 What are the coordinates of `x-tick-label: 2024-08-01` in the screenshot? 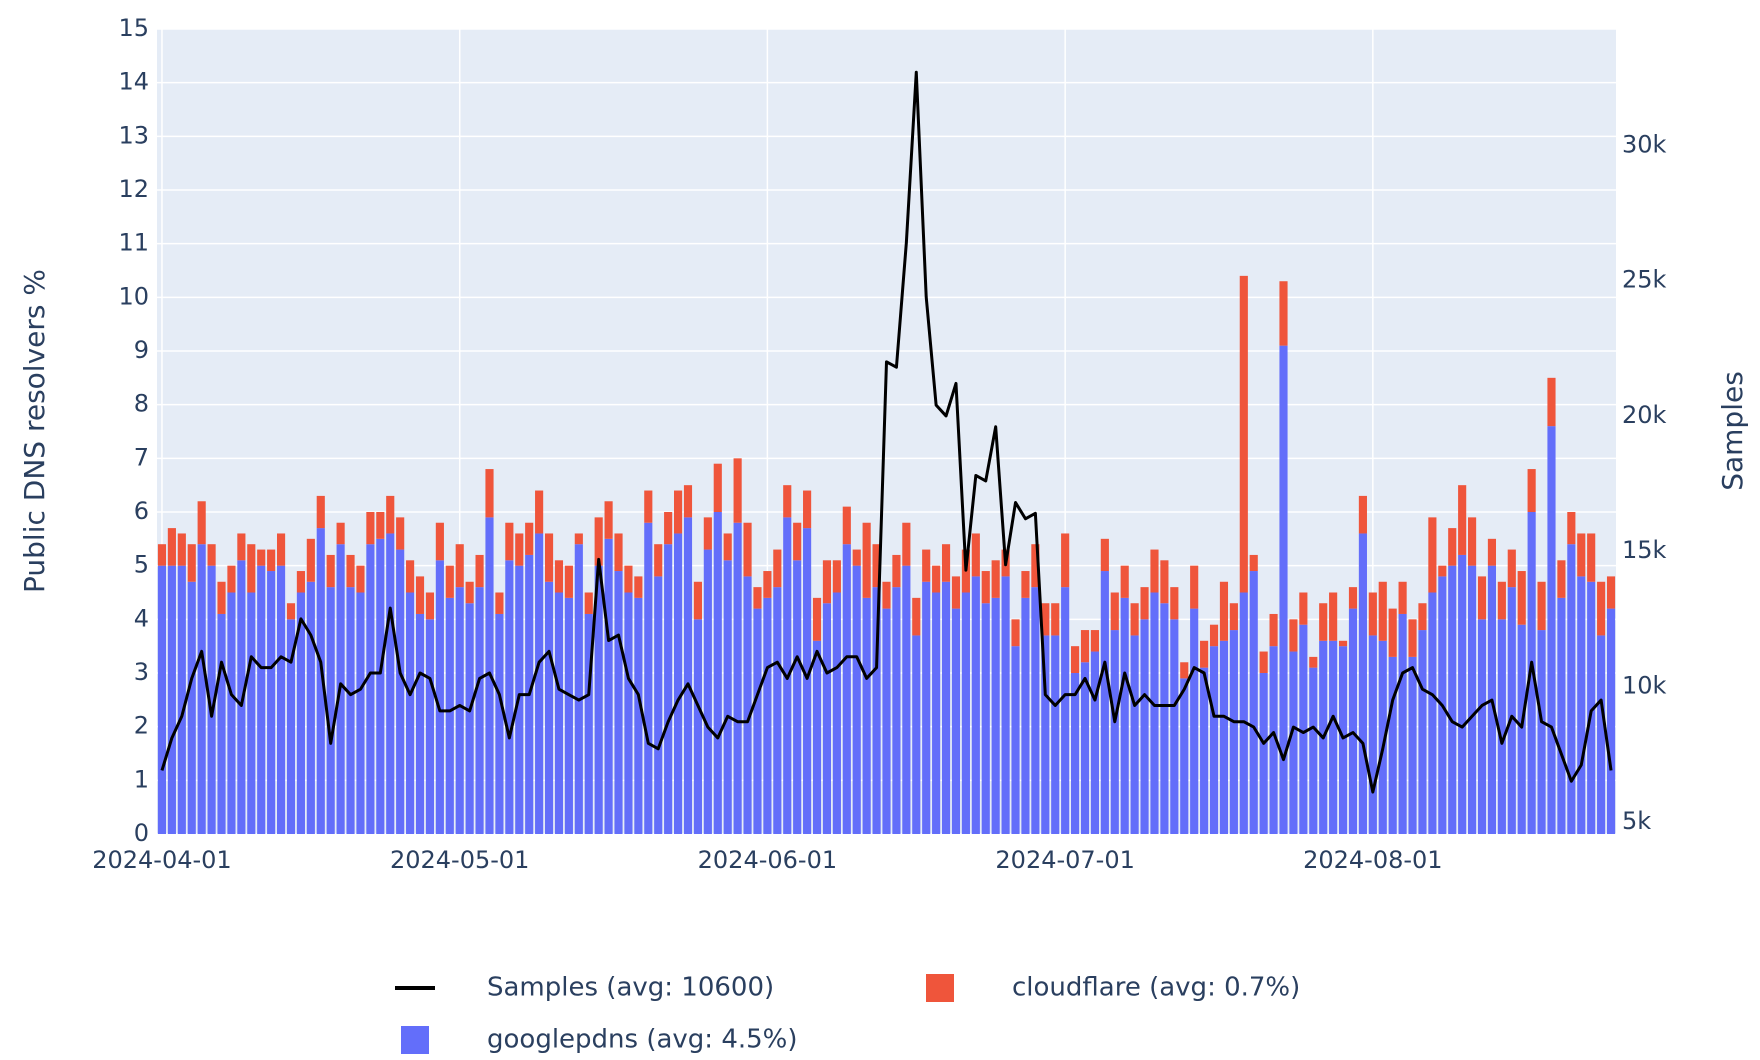 It's located at (1372, 860).